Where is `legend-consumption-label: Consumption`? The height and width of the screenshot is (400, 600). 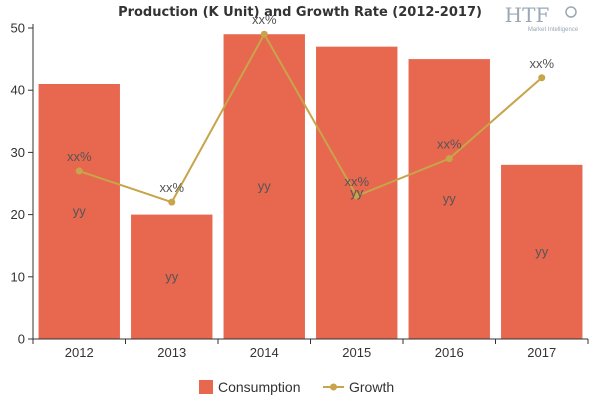 legend-consumption-label: Consumption is located at coordinates (259, 387).